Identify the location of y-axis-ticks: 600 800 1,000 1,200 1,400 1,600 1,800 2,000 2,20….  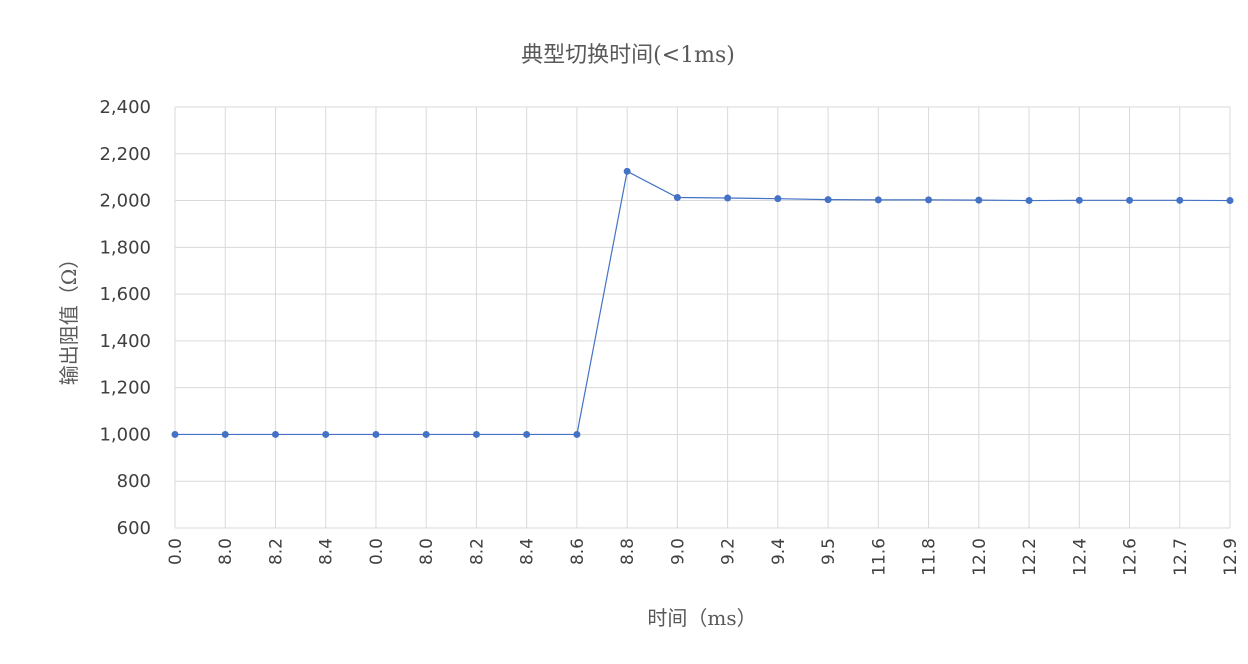
(125, 318).